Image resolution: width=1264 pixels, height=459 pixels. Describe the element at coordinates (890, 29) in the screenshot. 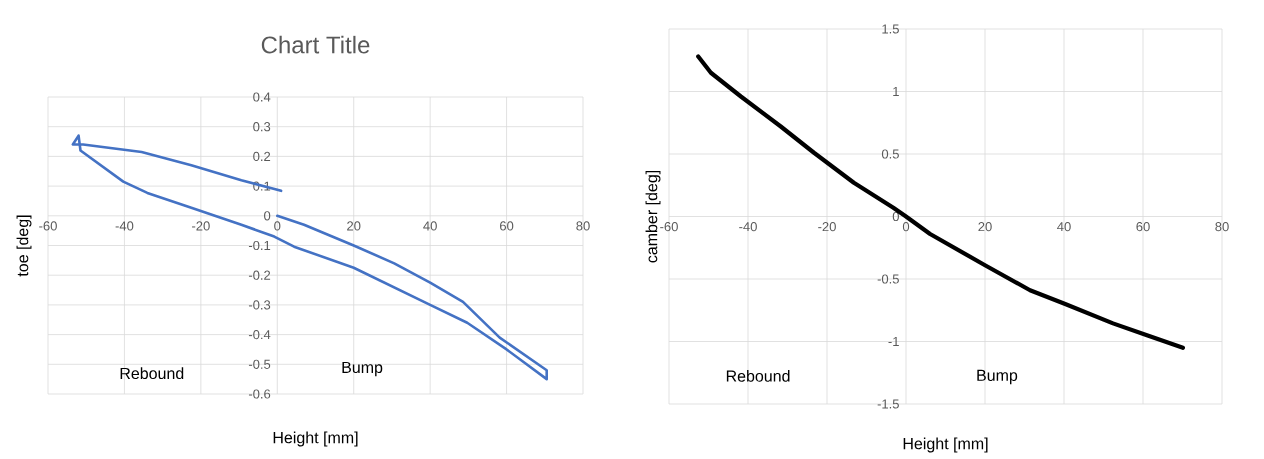

I see `y-tick-label: 1.5` at that location.